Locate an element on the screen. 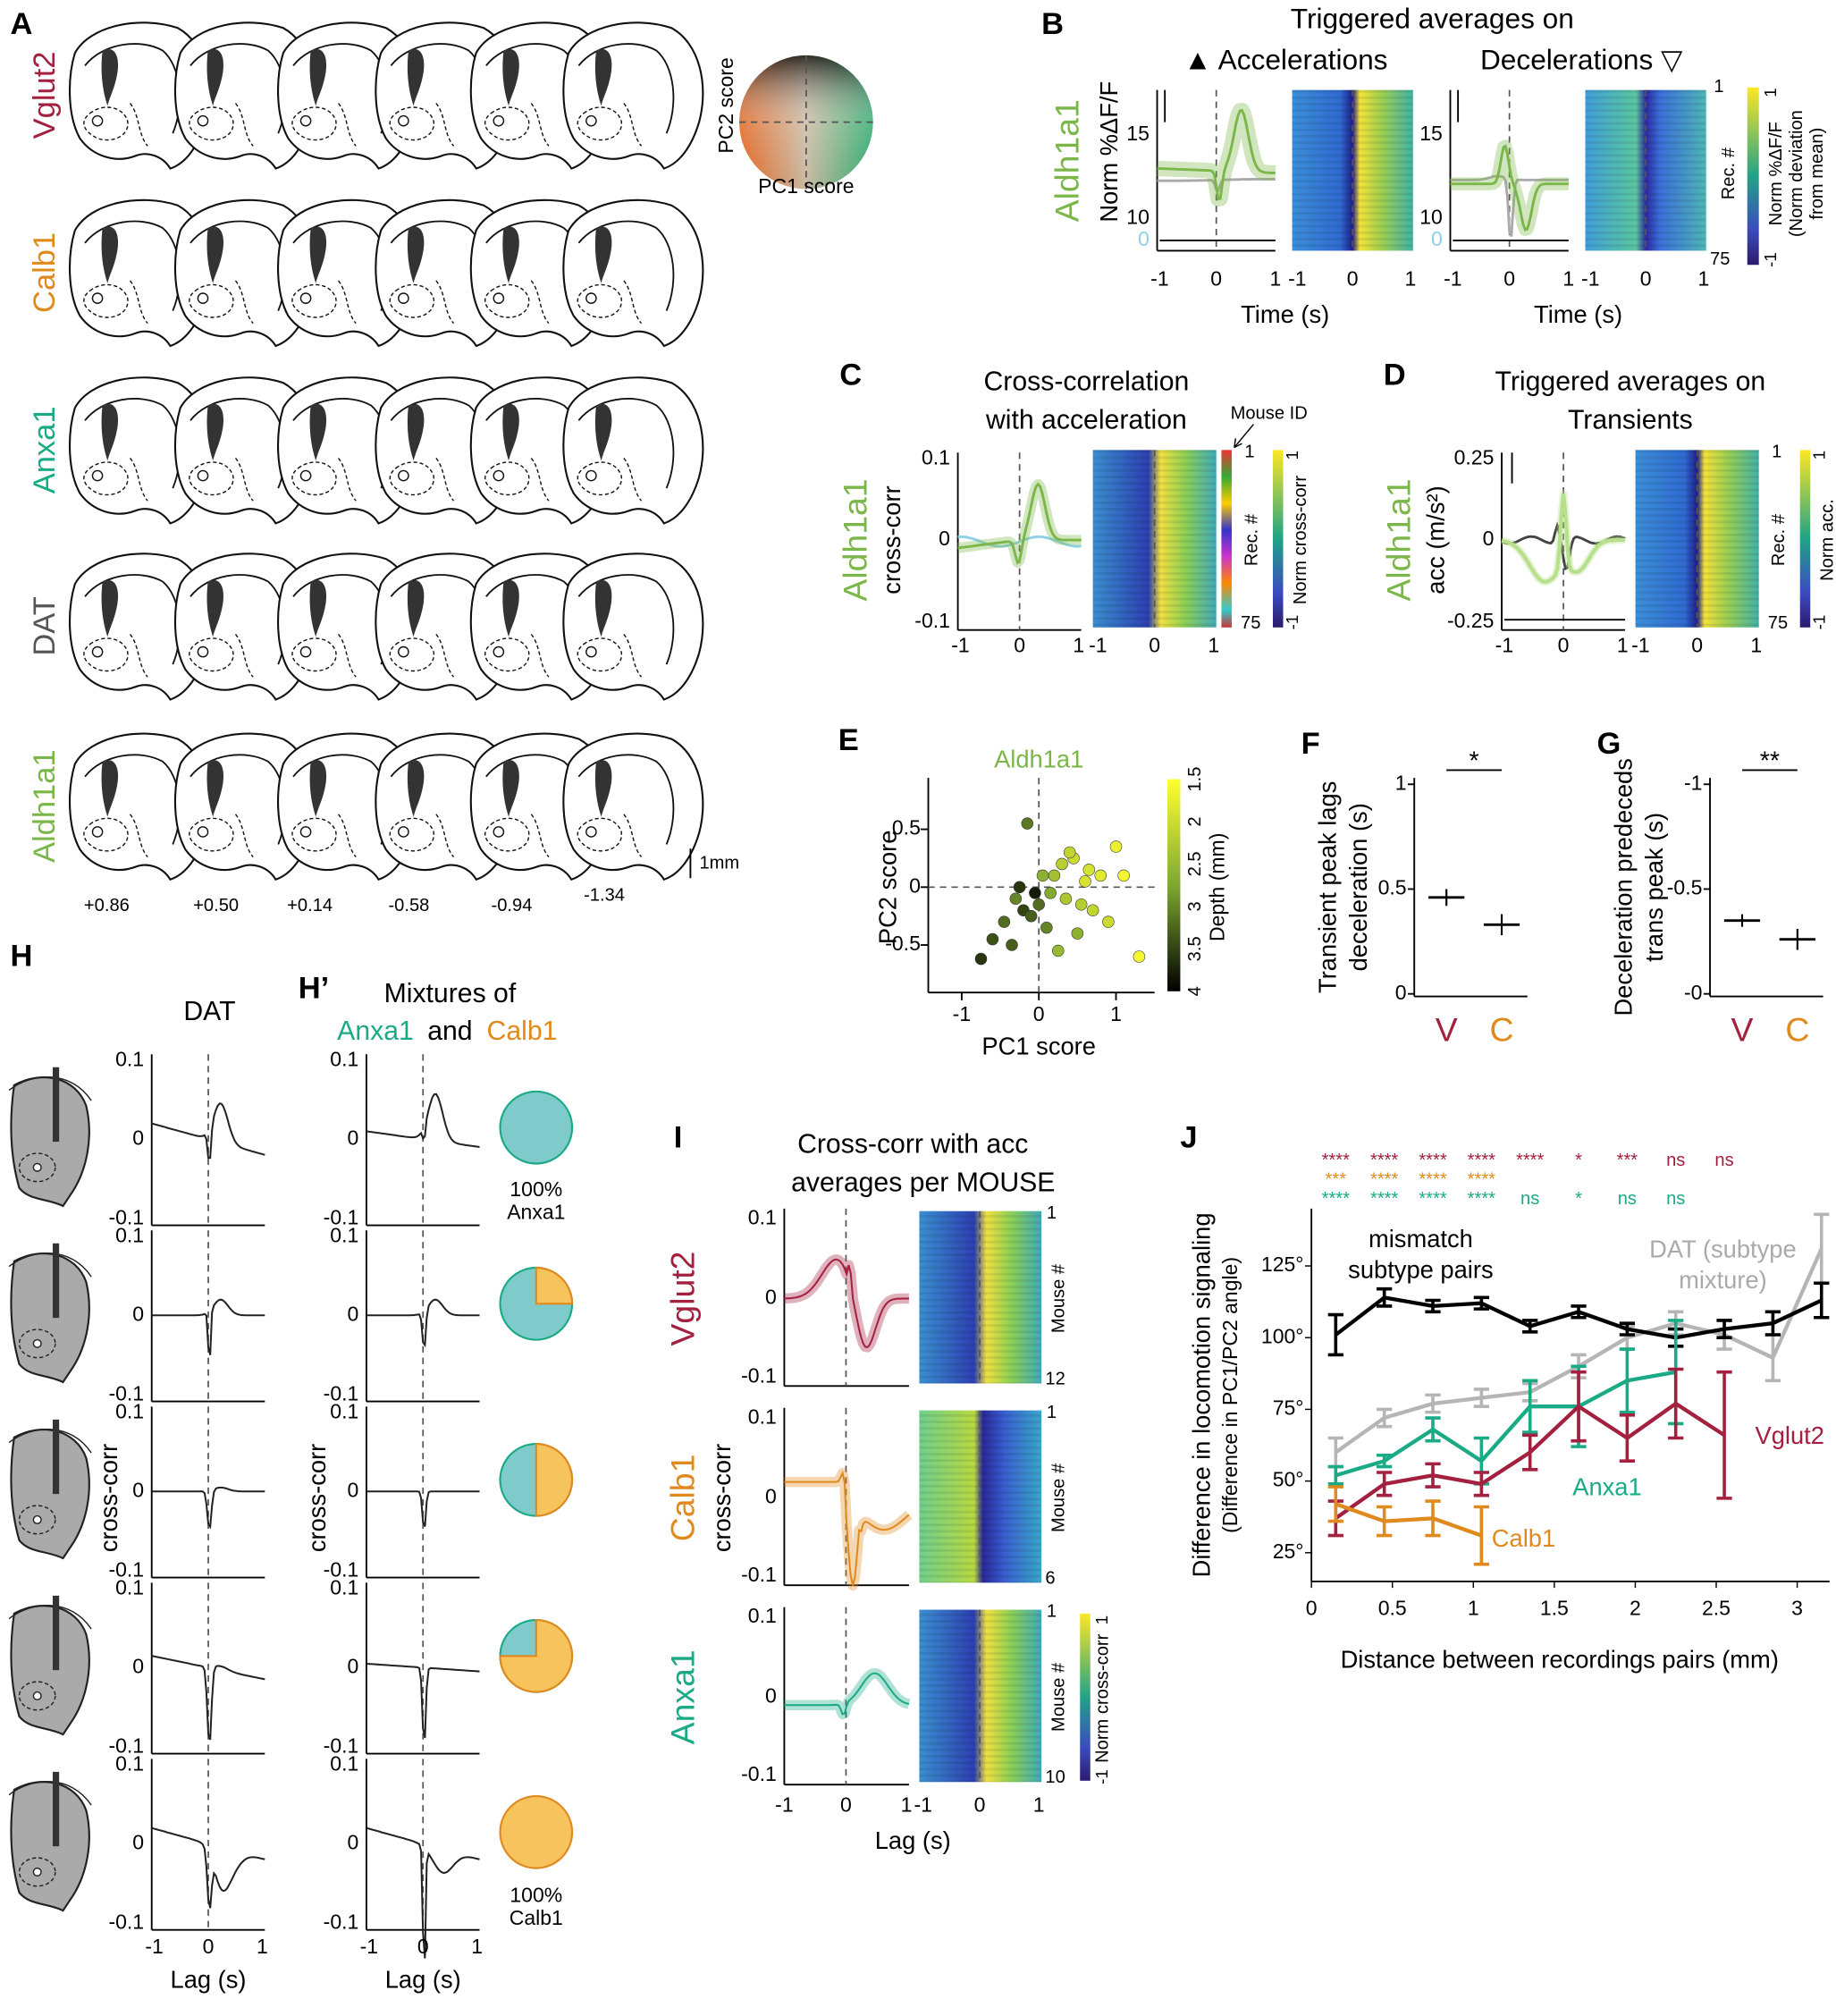 This screenshot has width=1836, height=2016. label: -0.5 is located at coordinates (1685, 887).